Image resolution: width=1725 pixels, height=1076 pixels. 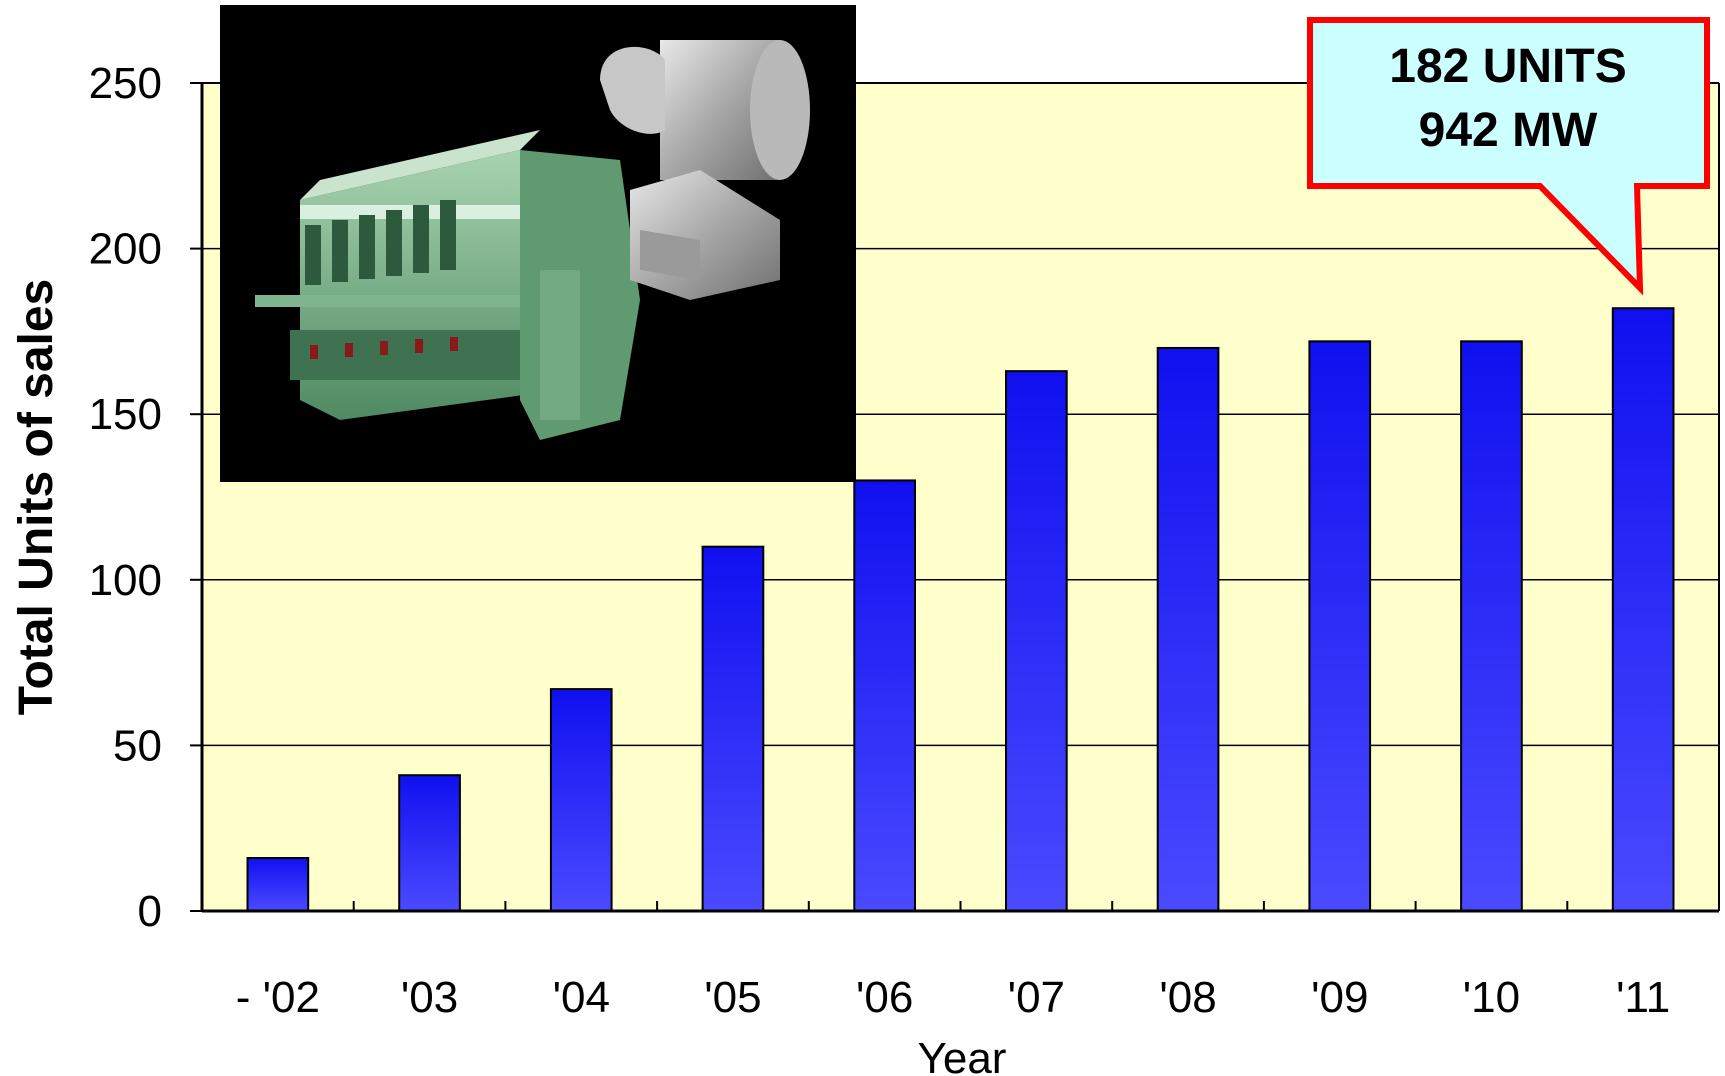 What do you see at coordinates (150, 911) in the screenshot?
I see `y-tick-label: 0` at bounding box center [150, 911].